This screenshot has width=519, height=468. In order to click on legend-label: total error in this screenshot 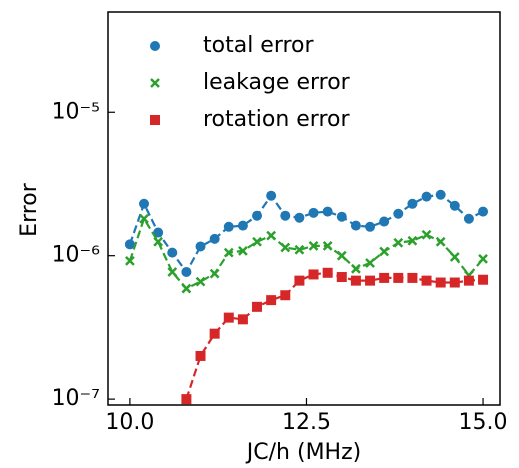, I will do `click(259, 45)`.